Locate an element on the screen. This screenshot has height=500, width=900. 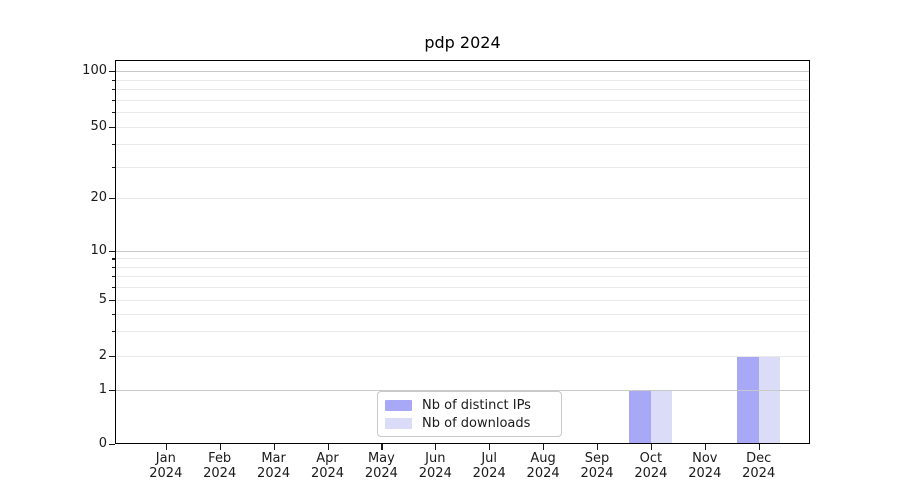
x-tick-label-month: Aug is located at coordinates (543, 458).